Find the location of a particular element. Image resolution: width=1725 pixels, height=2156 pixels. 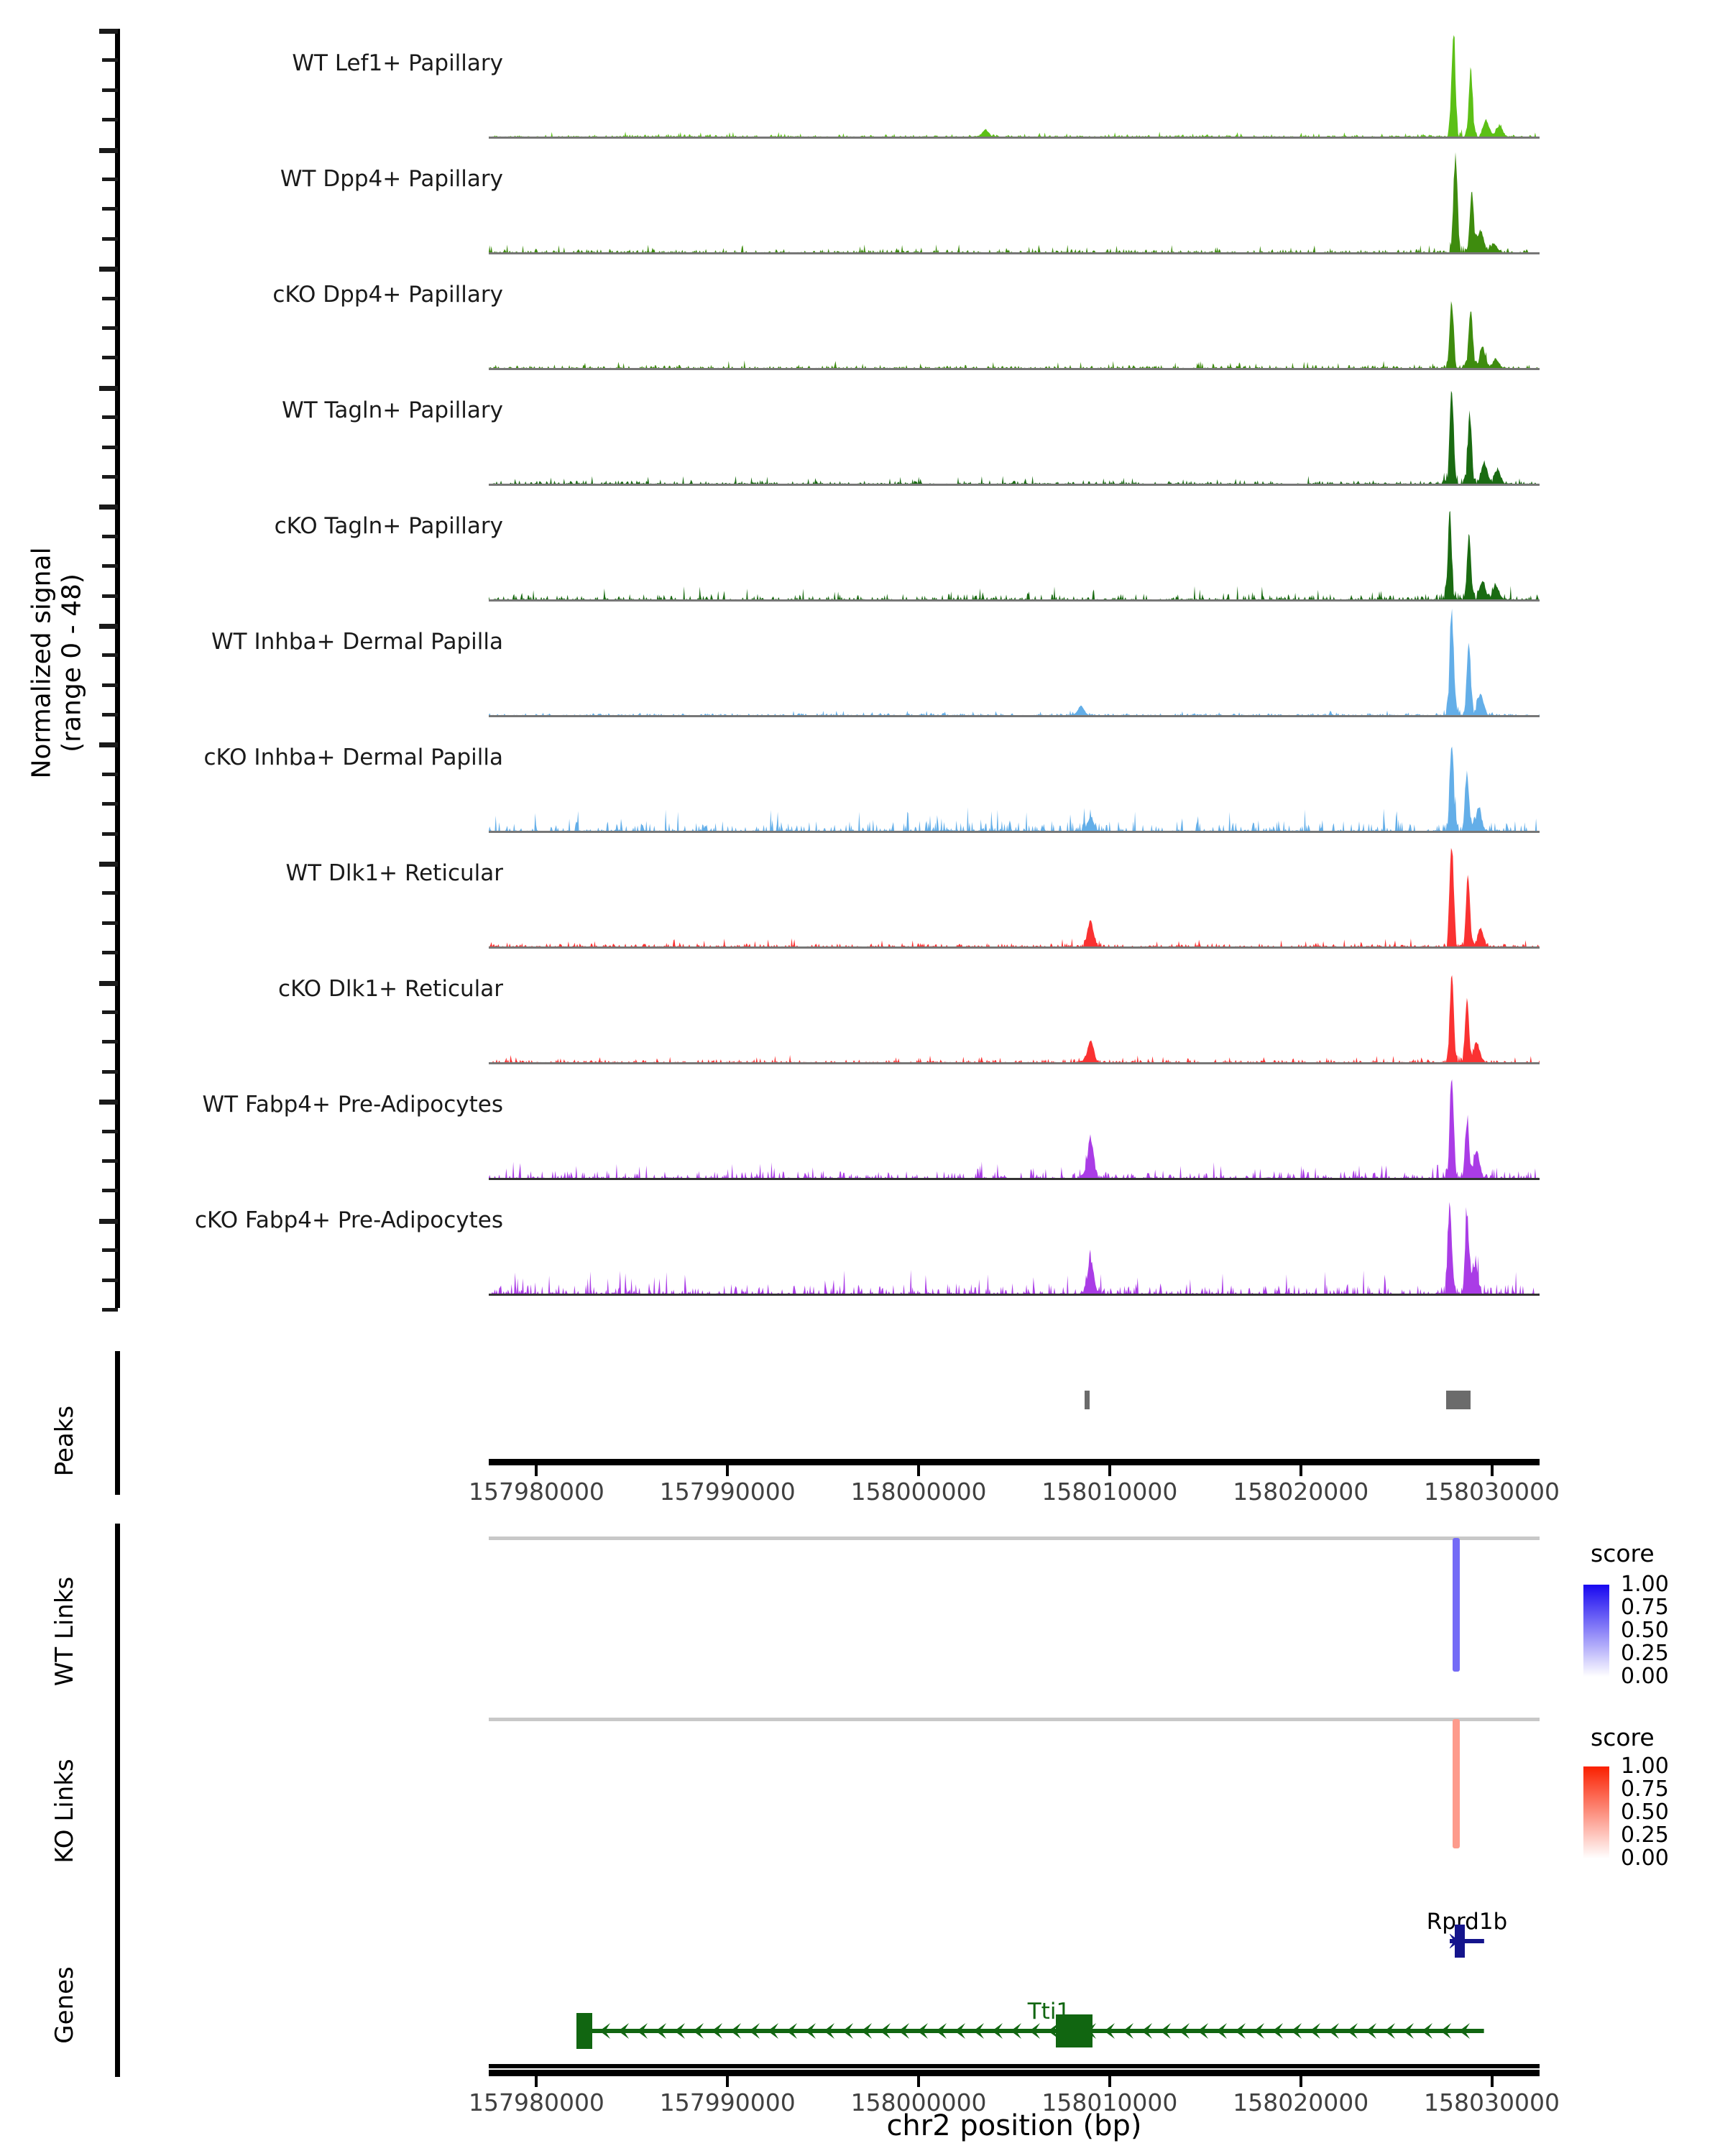

ko-links-legend-tick-label: 0.00 is located at coordinates (1645, 1858).